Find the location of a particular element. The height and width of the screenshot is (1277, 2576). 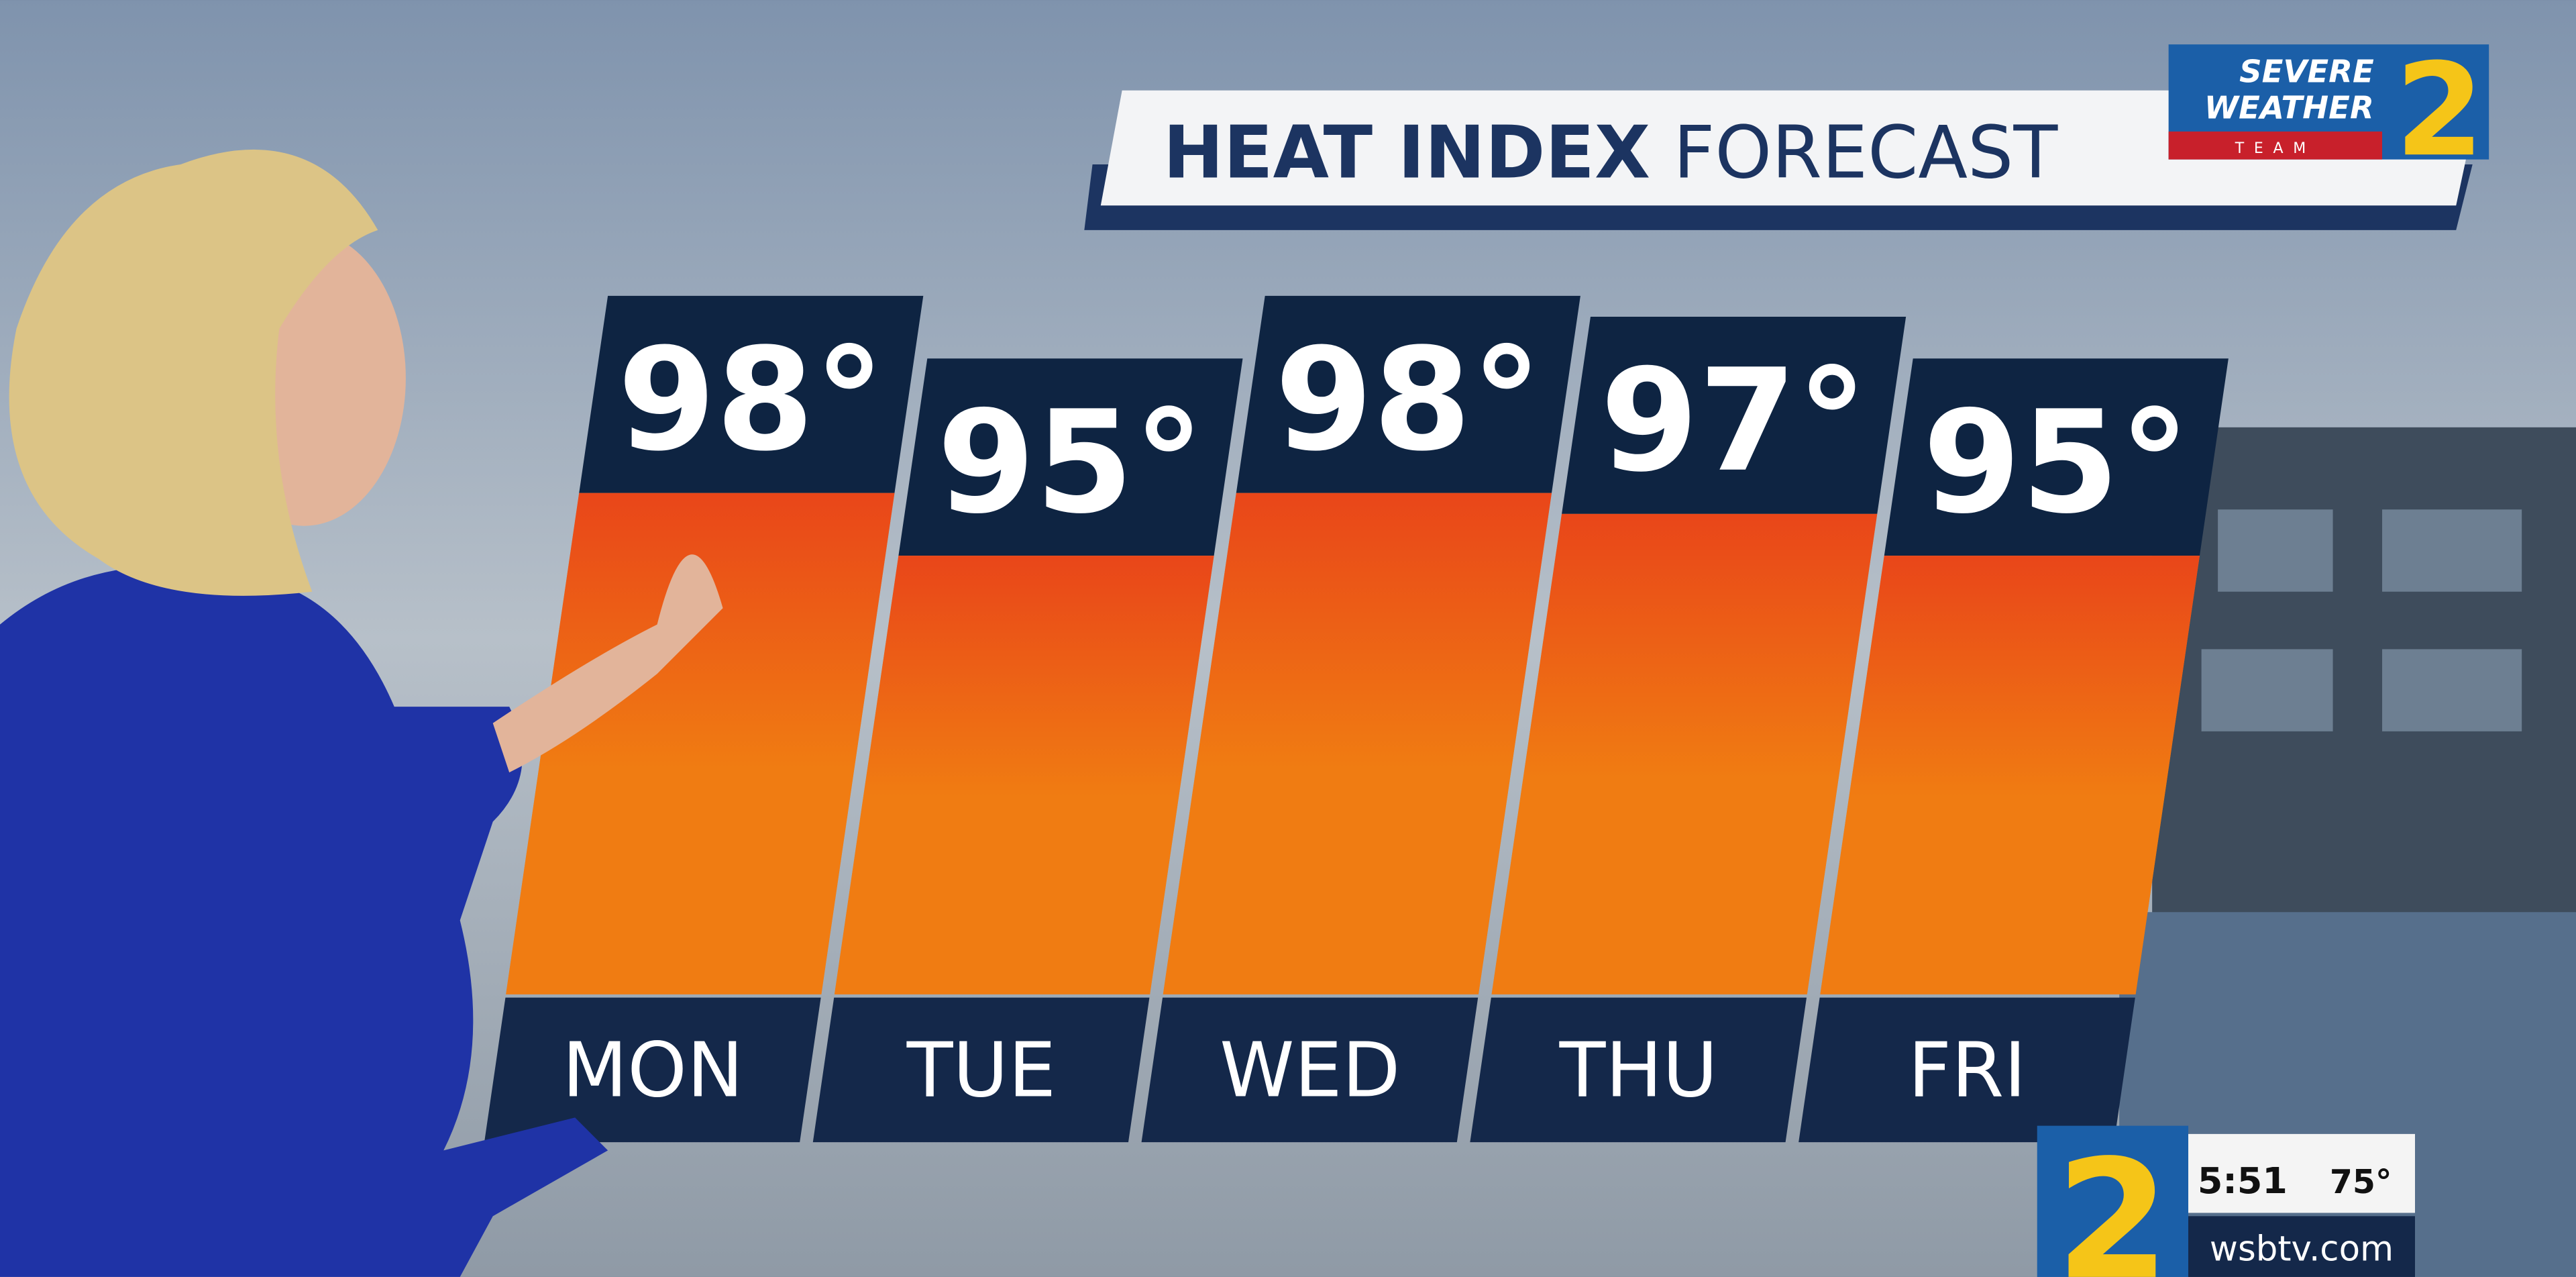

day-label: THU is located at coordinates (1638, 1070).